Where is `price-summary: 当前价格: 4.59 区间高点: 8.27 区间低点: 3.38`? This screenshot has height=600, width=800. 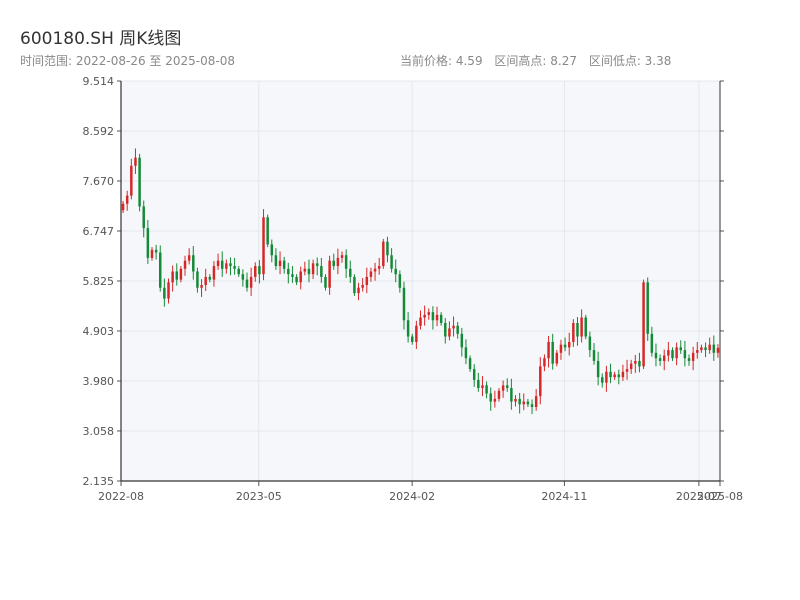
price-summary: 当前价格: 4.59 区间高点: 8.27 区间低点: 3.38 is located at coordinates (539, 60).